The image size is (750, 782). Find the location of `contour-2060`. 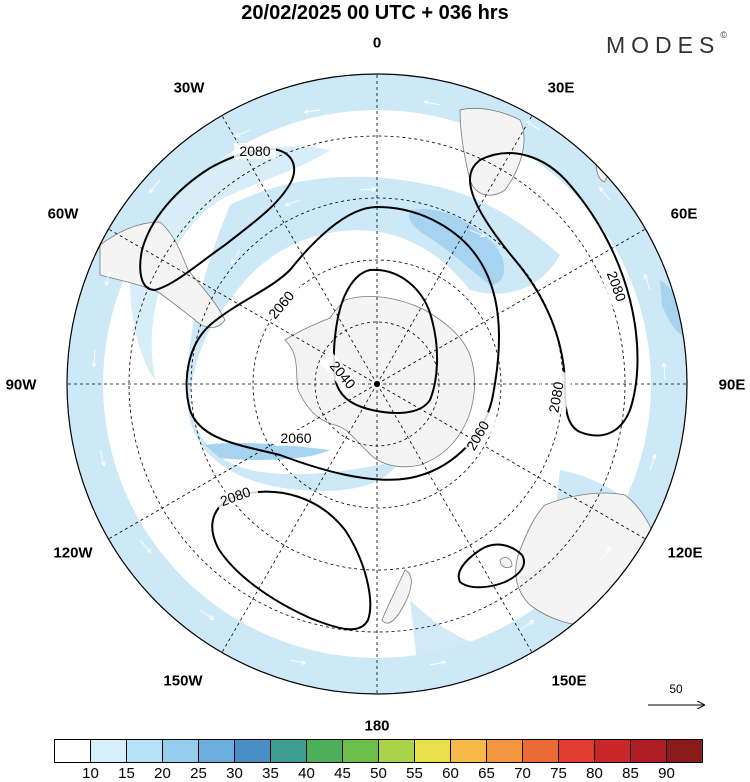

contour-2060 is located at coordinates (342, 343).